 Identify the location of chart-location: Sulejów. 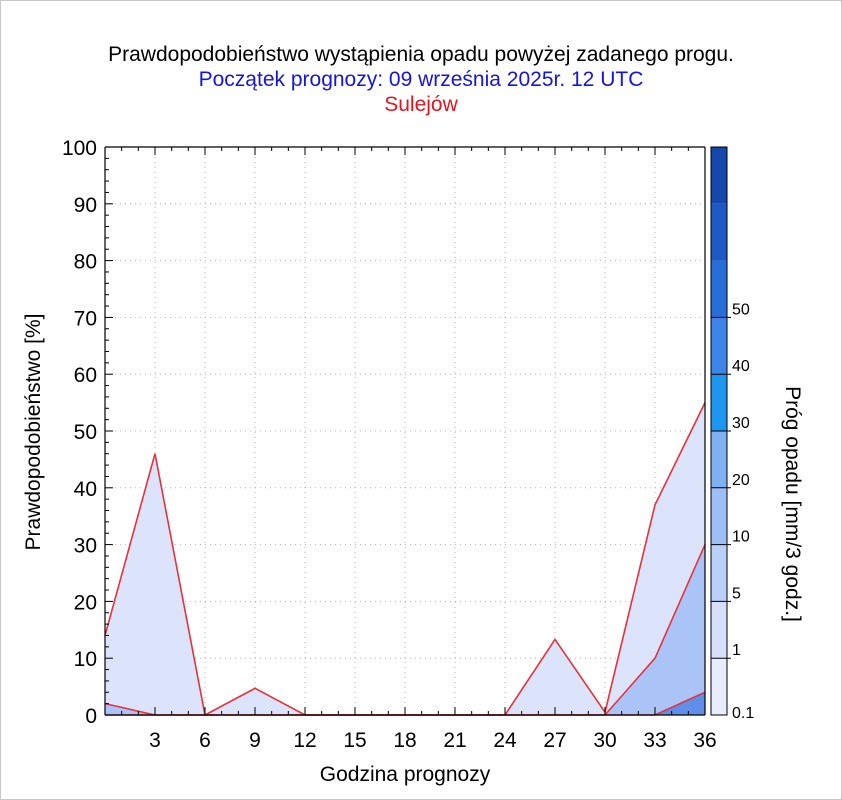
(421, 104).